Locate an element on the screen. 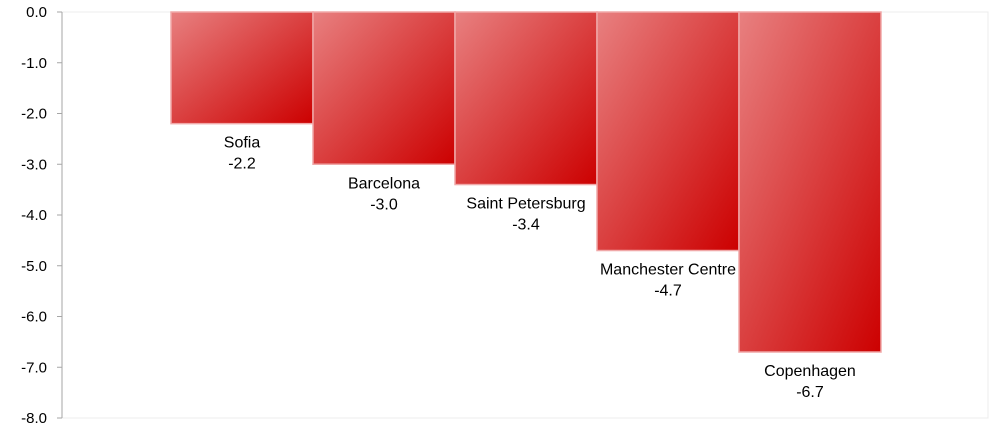 The width and height of the screenshot is (990, 427). value-label: -6.7 is located at coordinates (810, 392).